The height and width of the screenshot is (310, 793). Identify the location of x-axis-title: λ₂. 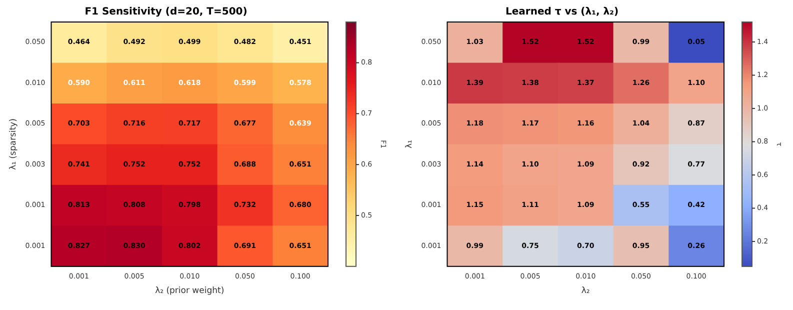
(585, 291).